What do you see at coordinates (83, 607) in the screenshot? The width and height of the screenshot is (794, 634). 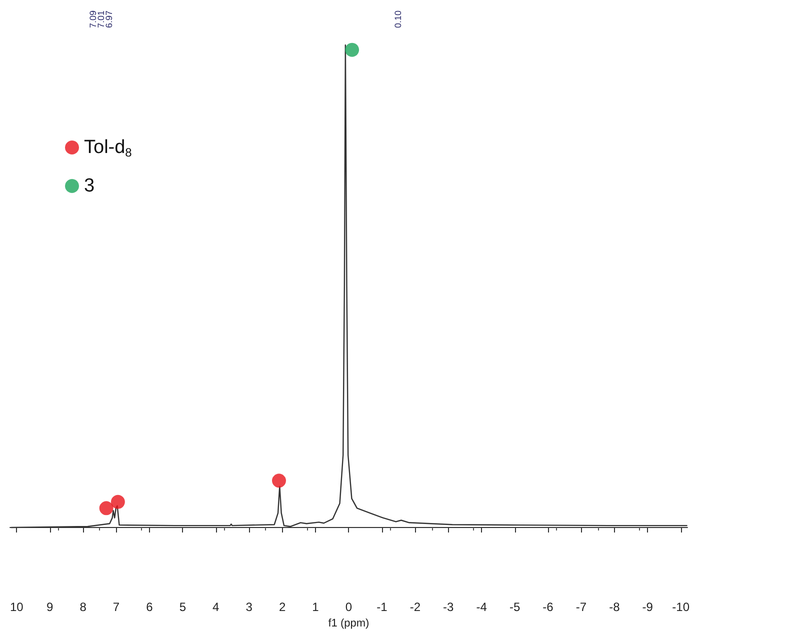 I see `x-tick-label: 8` at bounding box center [83, 607].